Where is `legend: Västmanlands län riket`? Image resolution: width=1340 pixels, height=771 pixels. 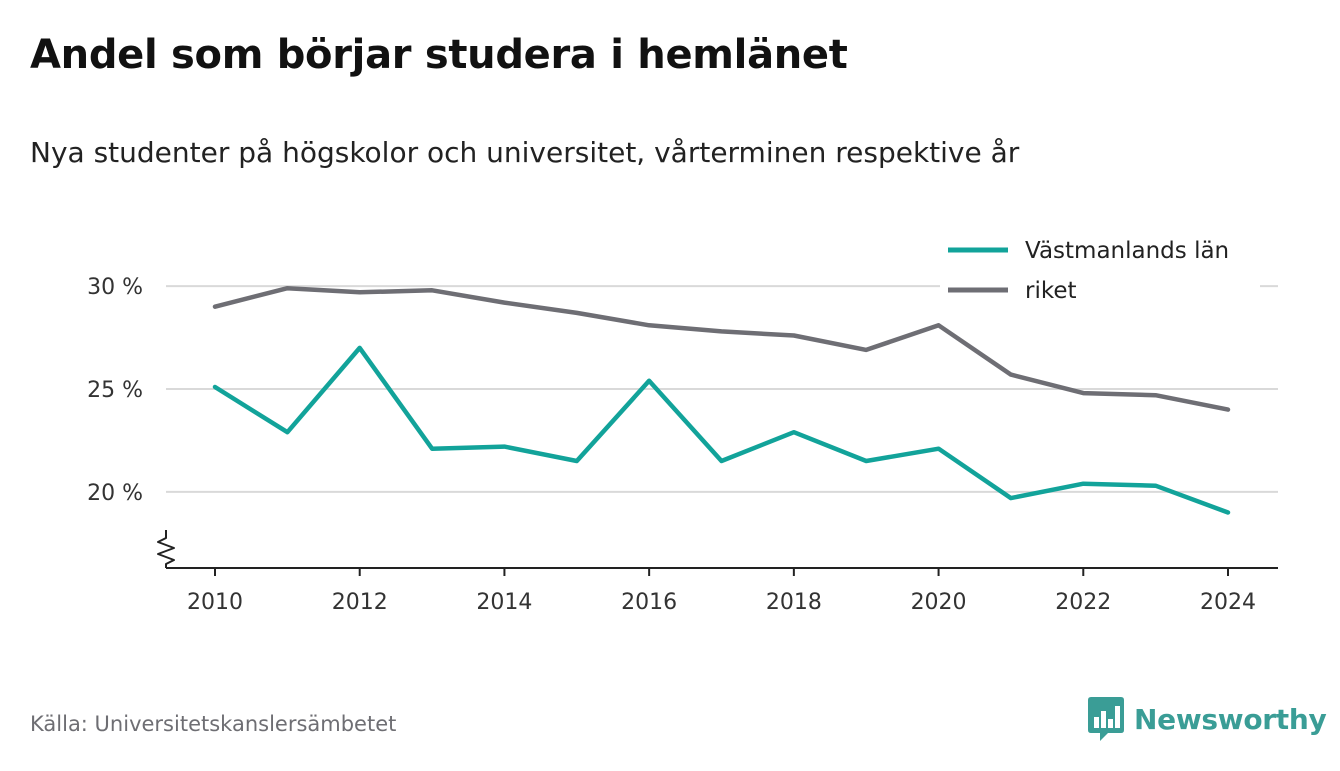 legend: Västmanlands län riket is located at coordinates (1100, 269).